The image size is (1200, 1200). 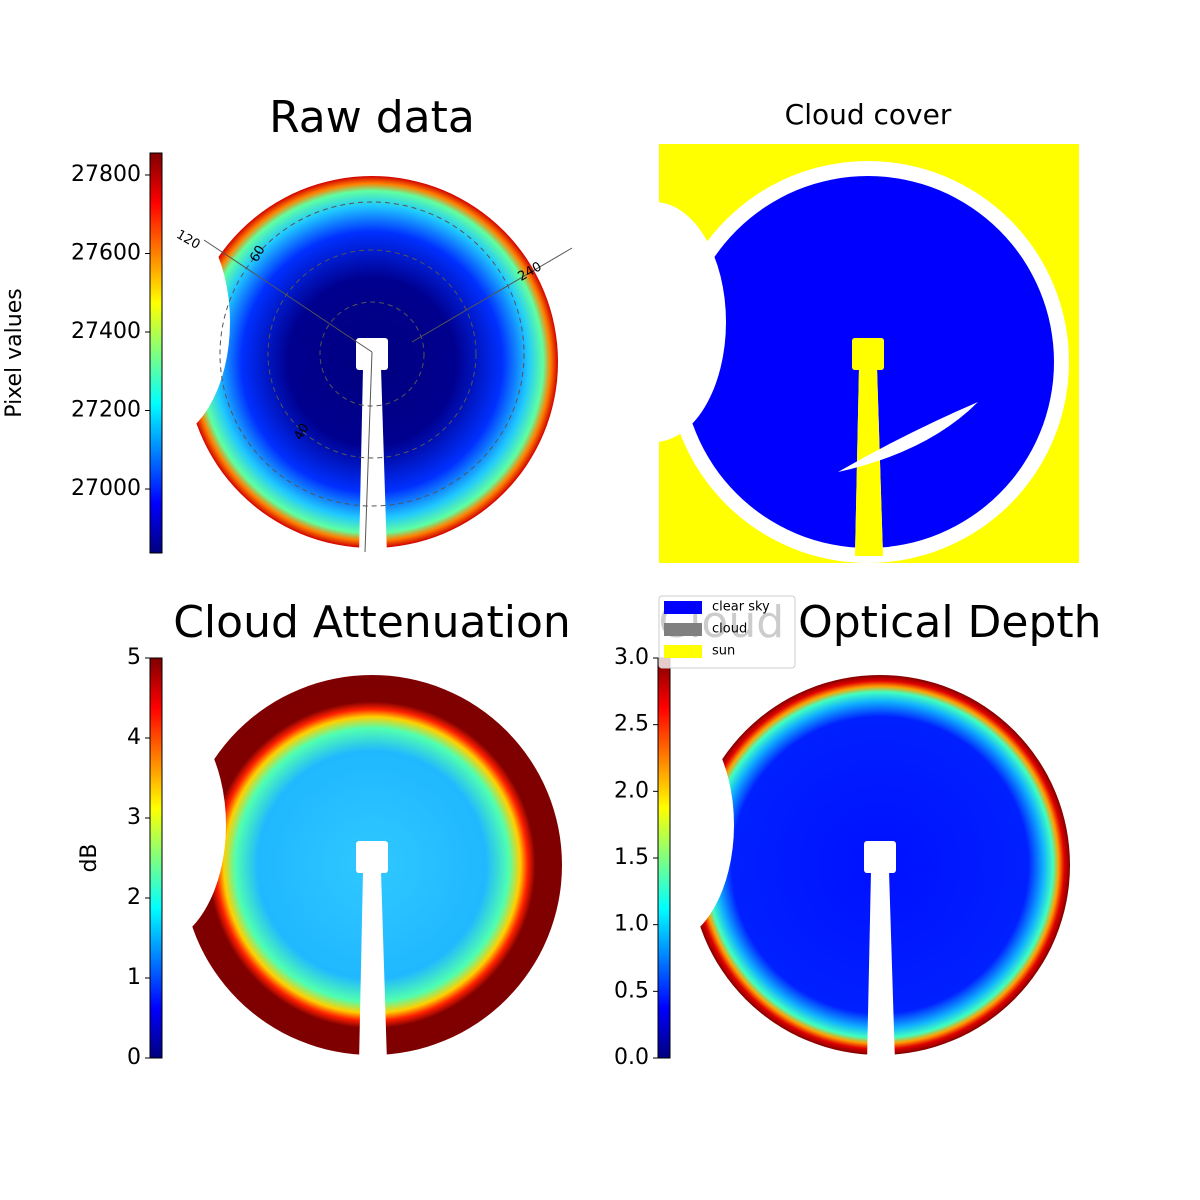 What do you see at coordinates (14, 352) in the screenshot?
I see `colorbar-label: Pixel values` at bounding box center [14, 352].